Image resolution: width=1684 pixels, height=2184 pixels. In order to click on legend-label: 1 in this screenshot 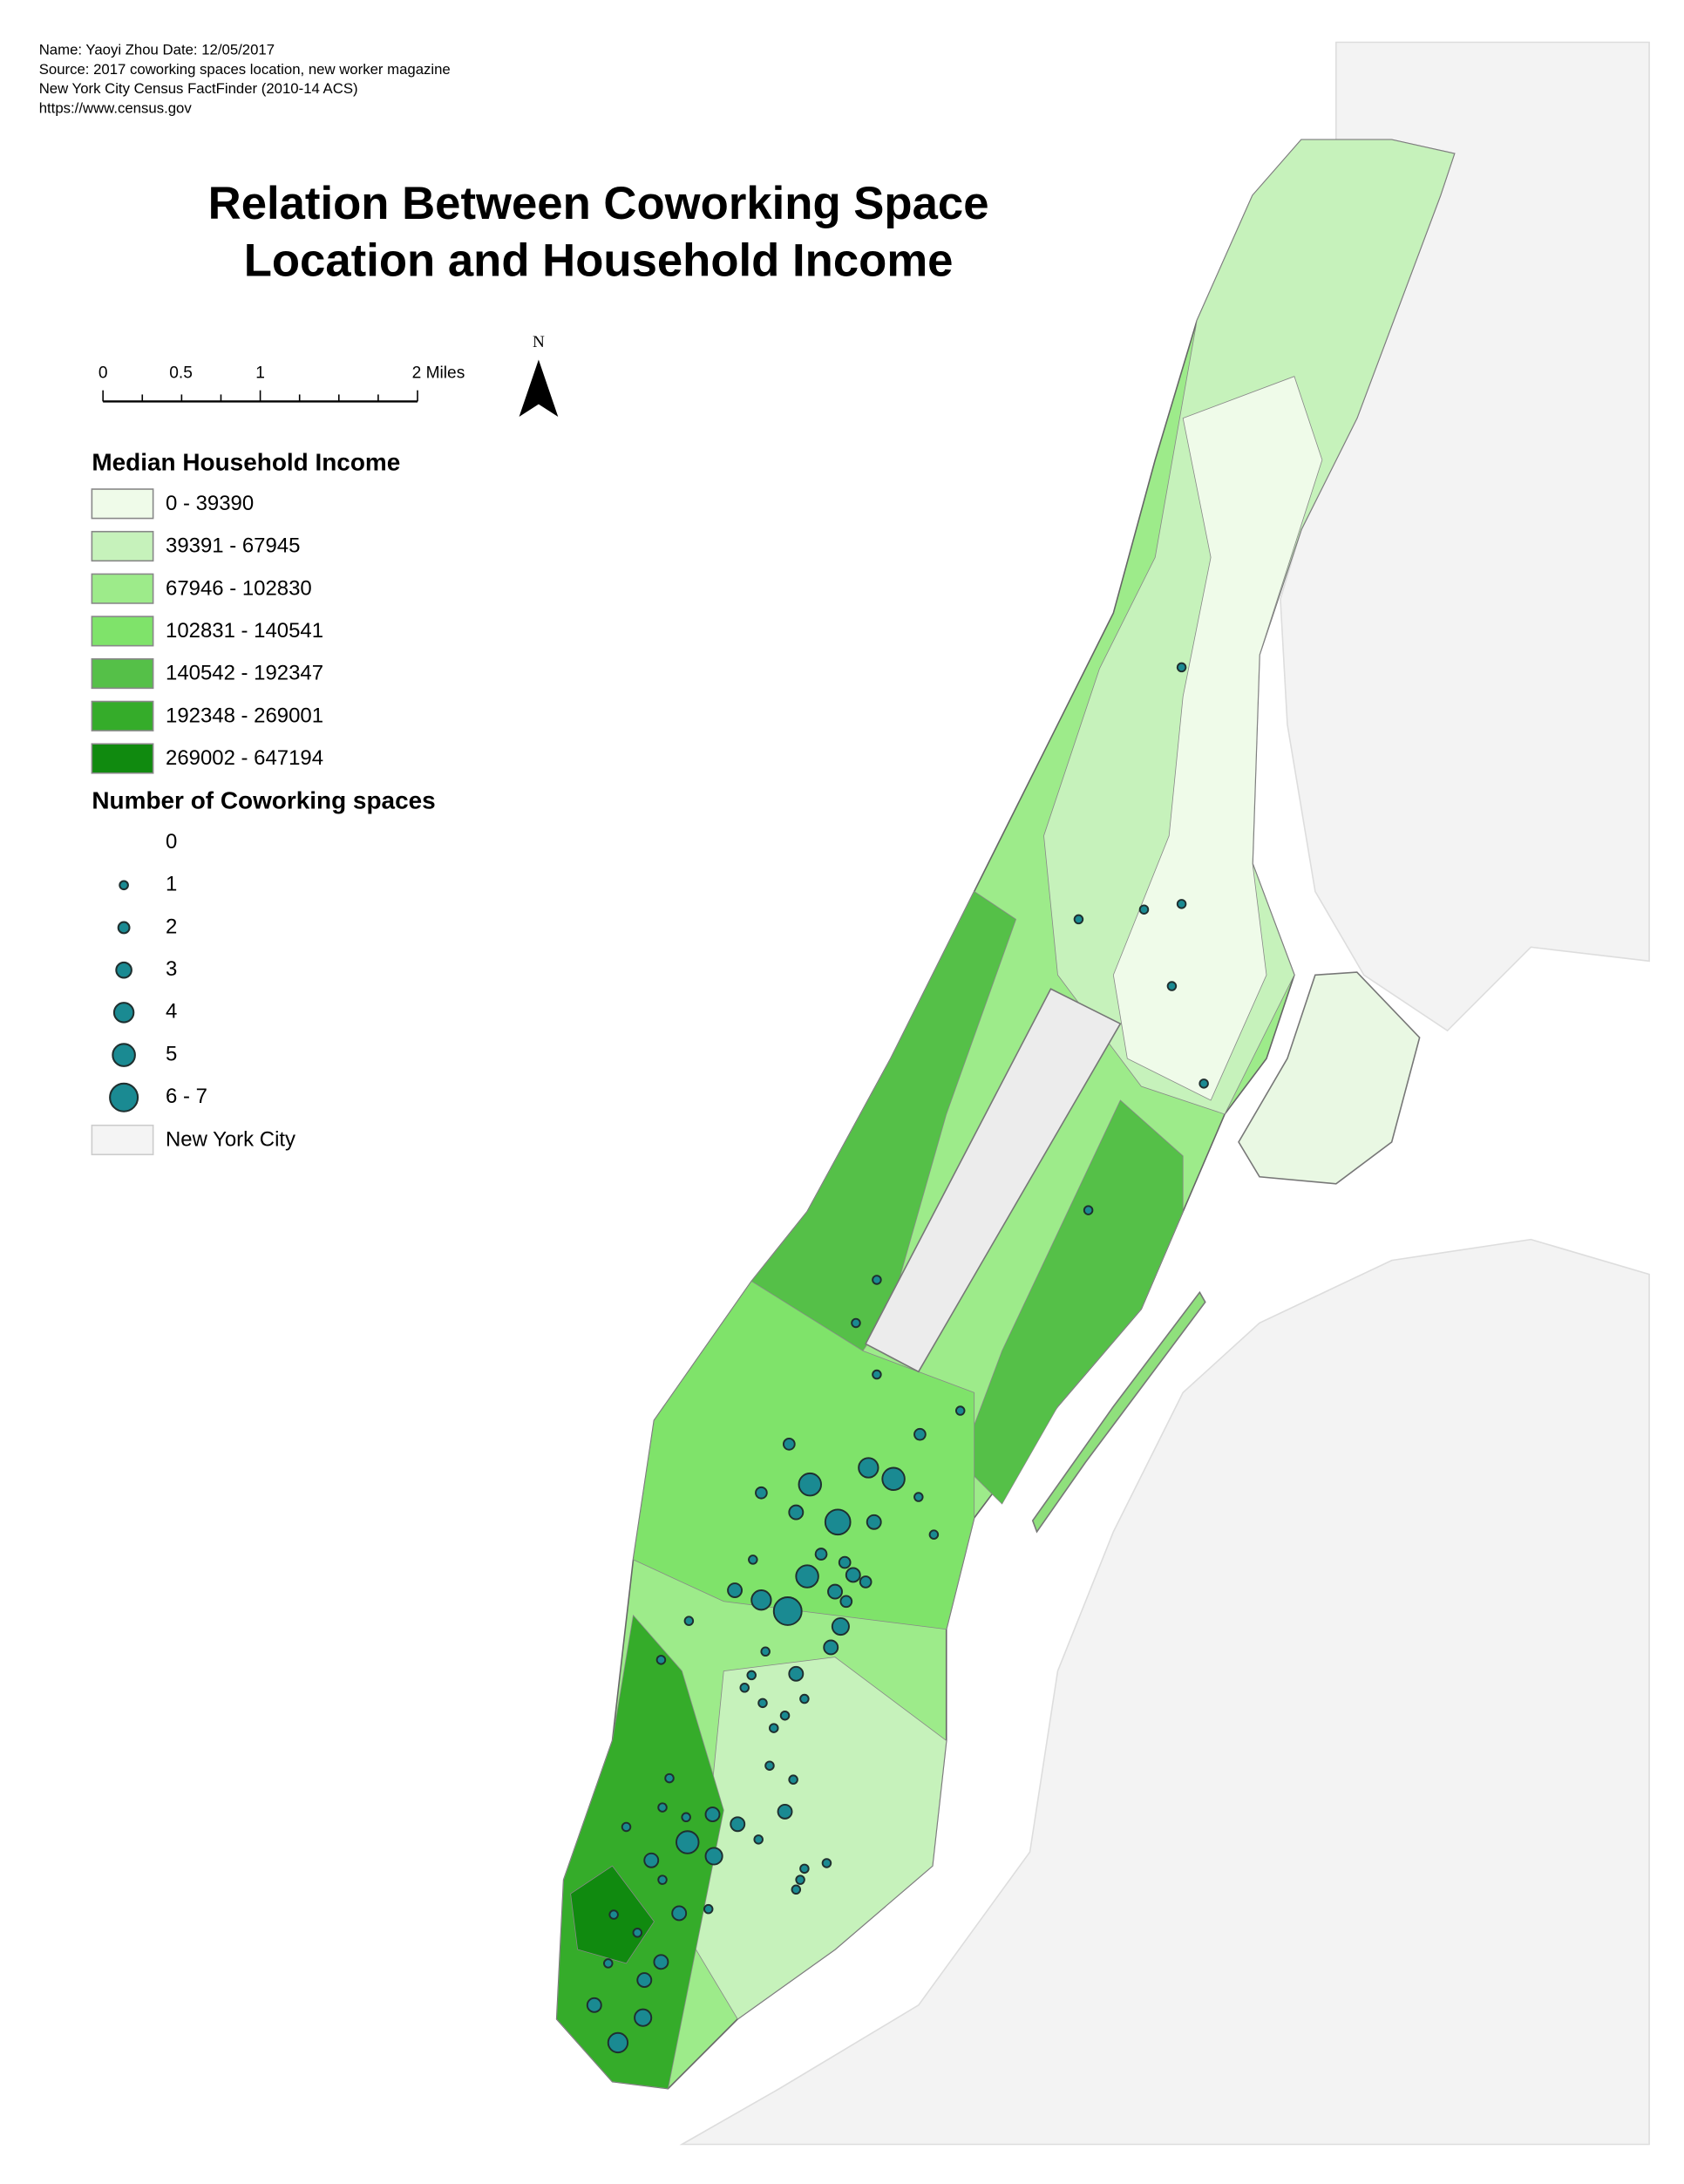, I will do `click(172, 884)`.